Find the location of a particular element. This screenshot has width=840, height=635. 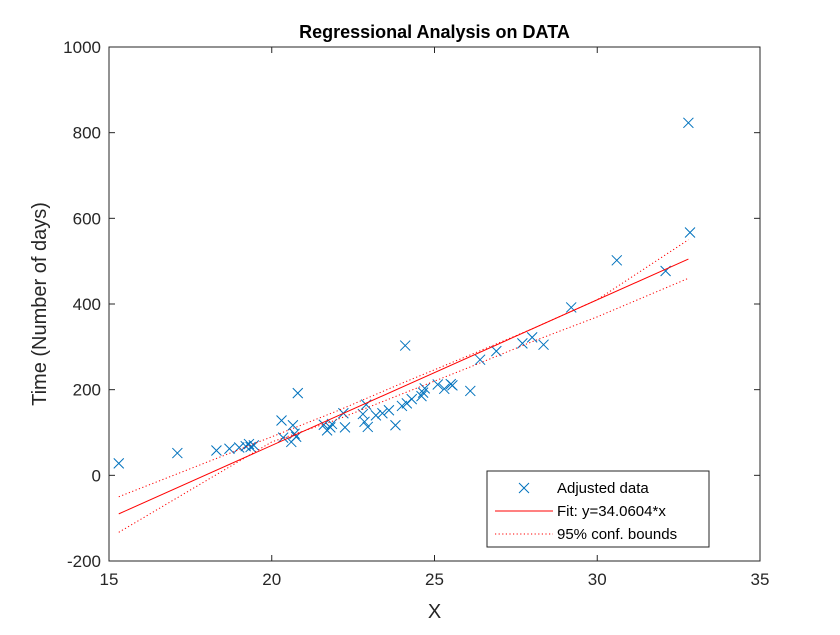

y-tick-label: -200 is located at coordinates (84, 561).